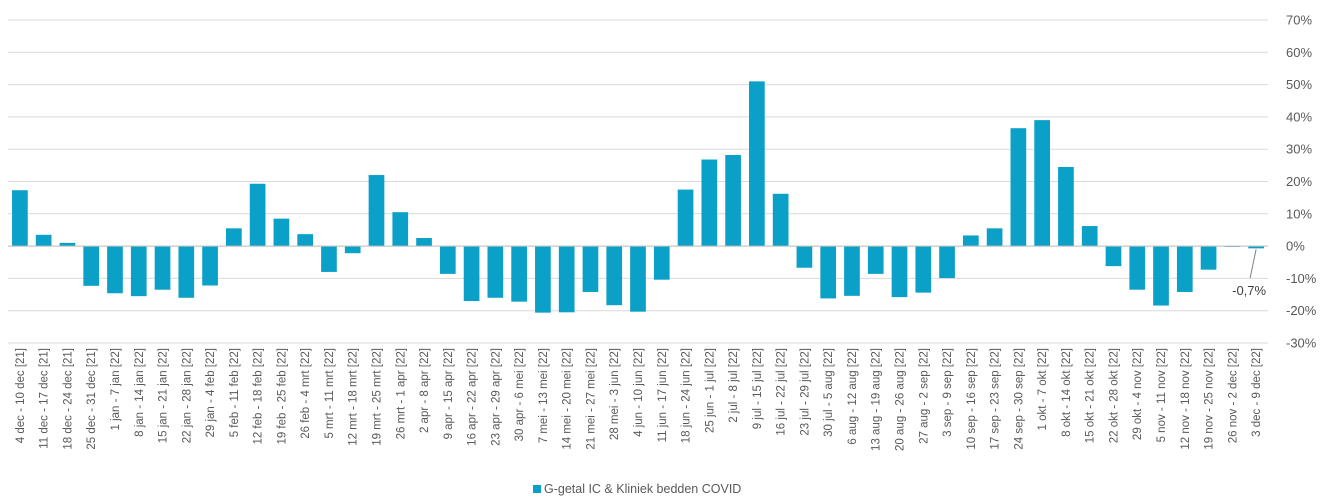 Image resolution: width=1322 pixels, height=497 pixels. I want to click on x-tick-label: 2 jul - 8 jul [22], so click(734, 385).